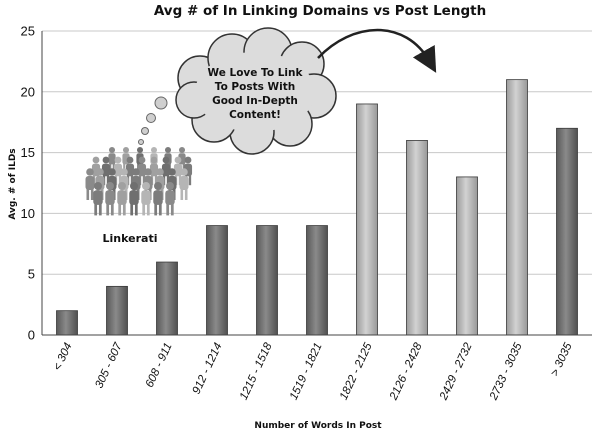 The image size is (601, 436). What do you see at coordinates (31, 274) in the screenshot?
I see `y-tick-label: 5` at bounding box center [31, 274].